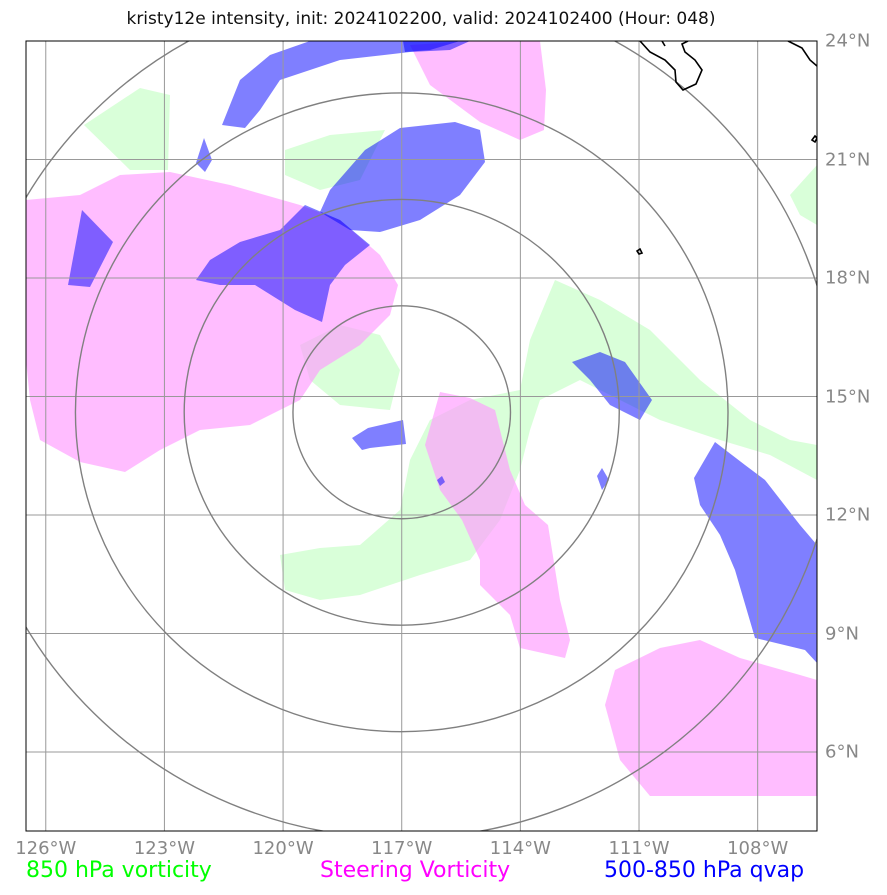  Describe the element at coordinates (848, 396) in the screenshot. I see `lat-tick-label: 15°N` at that location.